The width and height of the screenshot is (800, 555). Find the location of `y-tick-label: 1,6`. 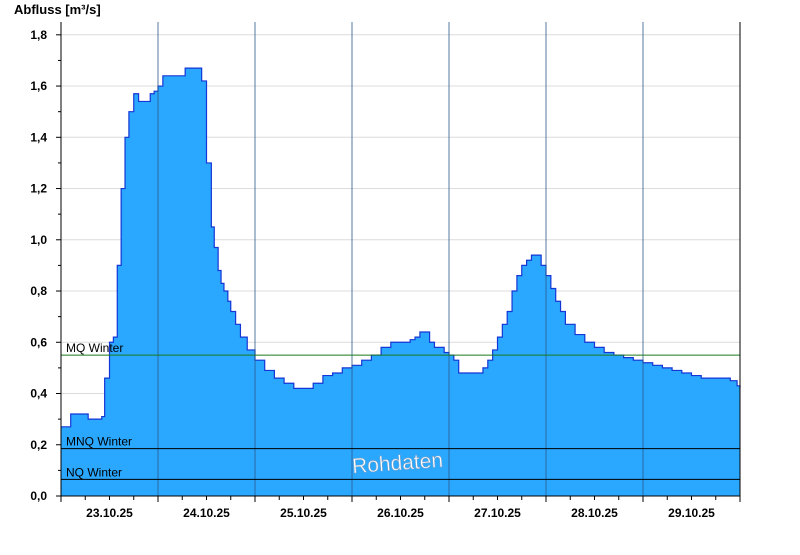

y-tick-label: 1,6 is located at coordinates (38, 86).